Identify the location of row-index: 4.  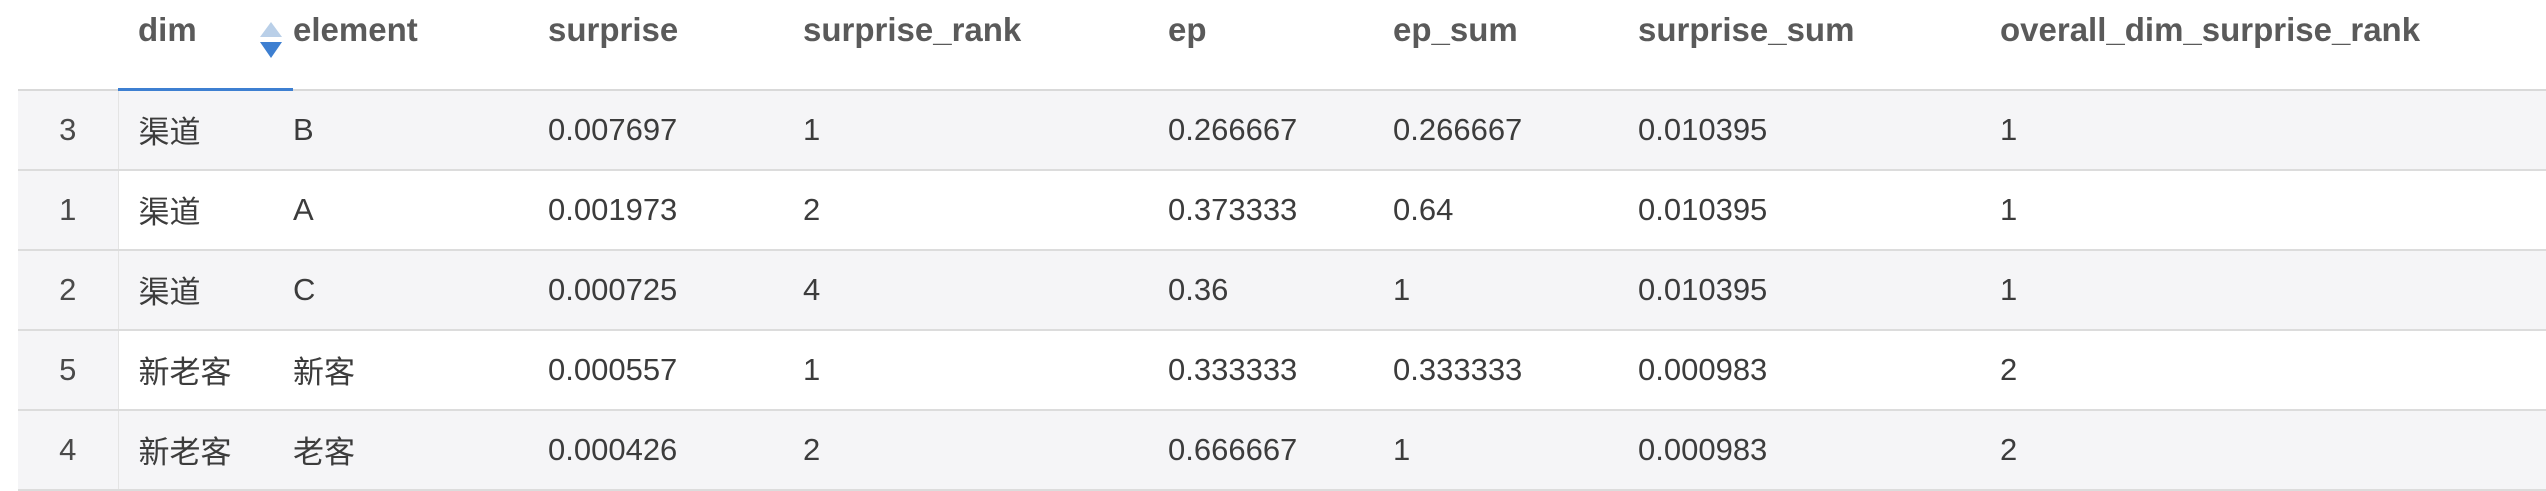
(68, 450).